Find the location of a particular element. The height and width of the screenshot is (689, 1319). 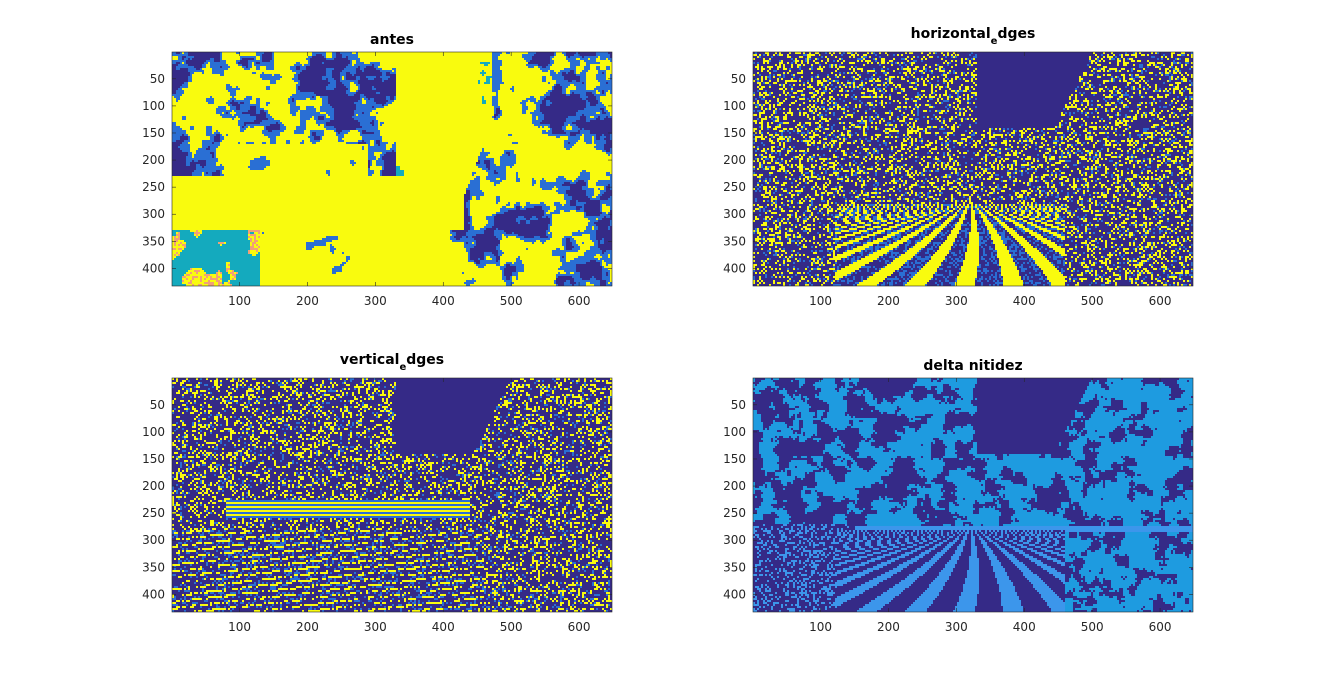

subplot-title: delta nitidez is located at coordinates (972, 366).